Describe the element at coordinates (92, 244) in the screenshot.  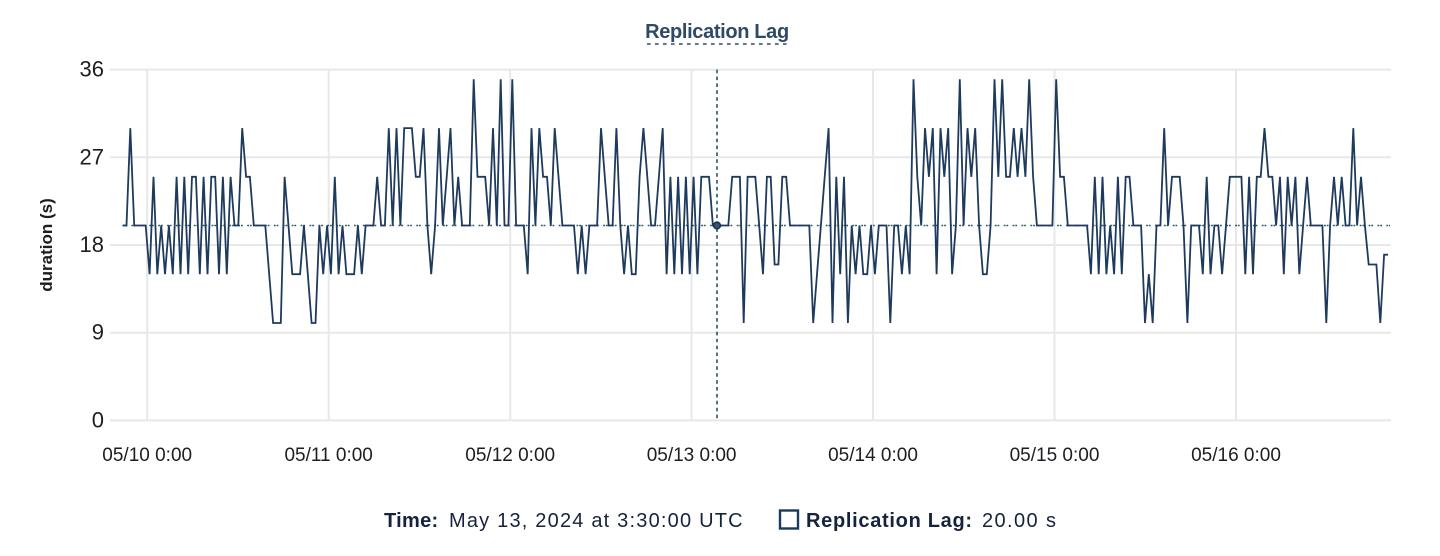
I see `svg-text: 18` at that location.